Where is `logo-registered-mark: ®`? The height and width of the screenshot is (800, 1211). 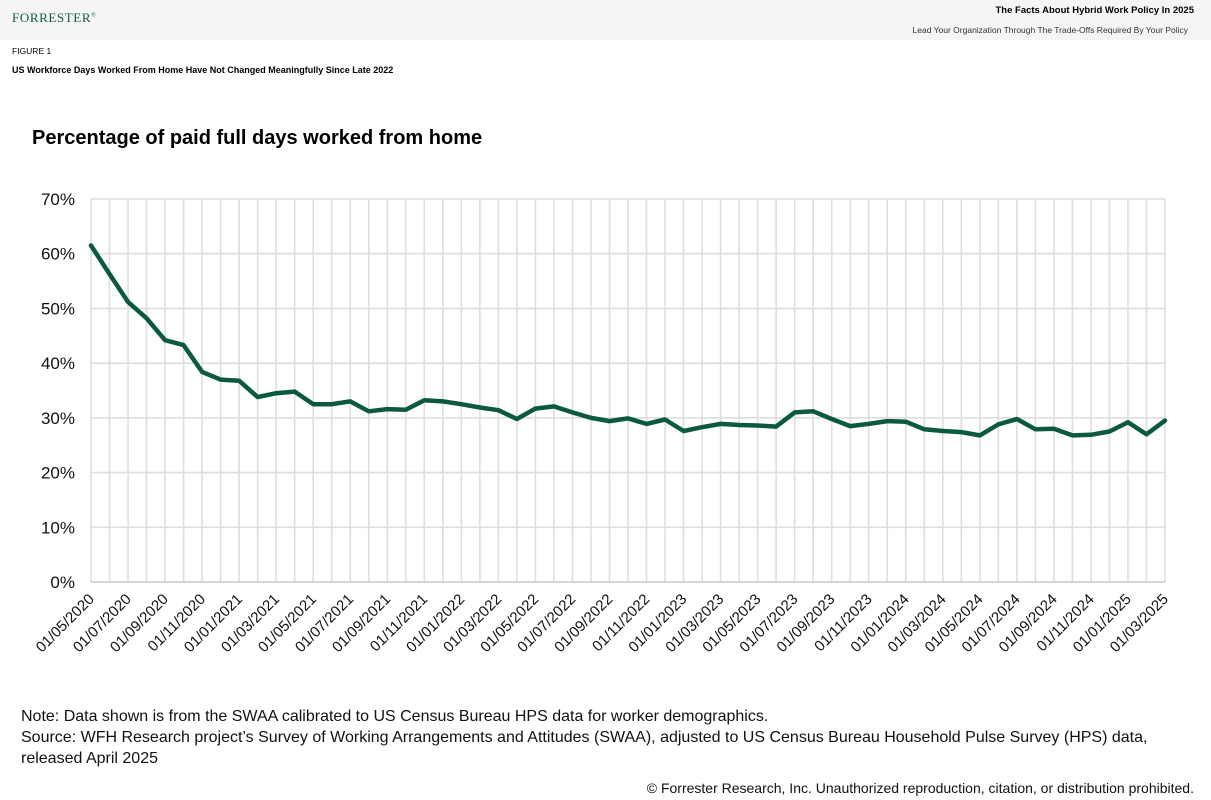 logo-registered-mark: ® is located at coordinates (94, 15).